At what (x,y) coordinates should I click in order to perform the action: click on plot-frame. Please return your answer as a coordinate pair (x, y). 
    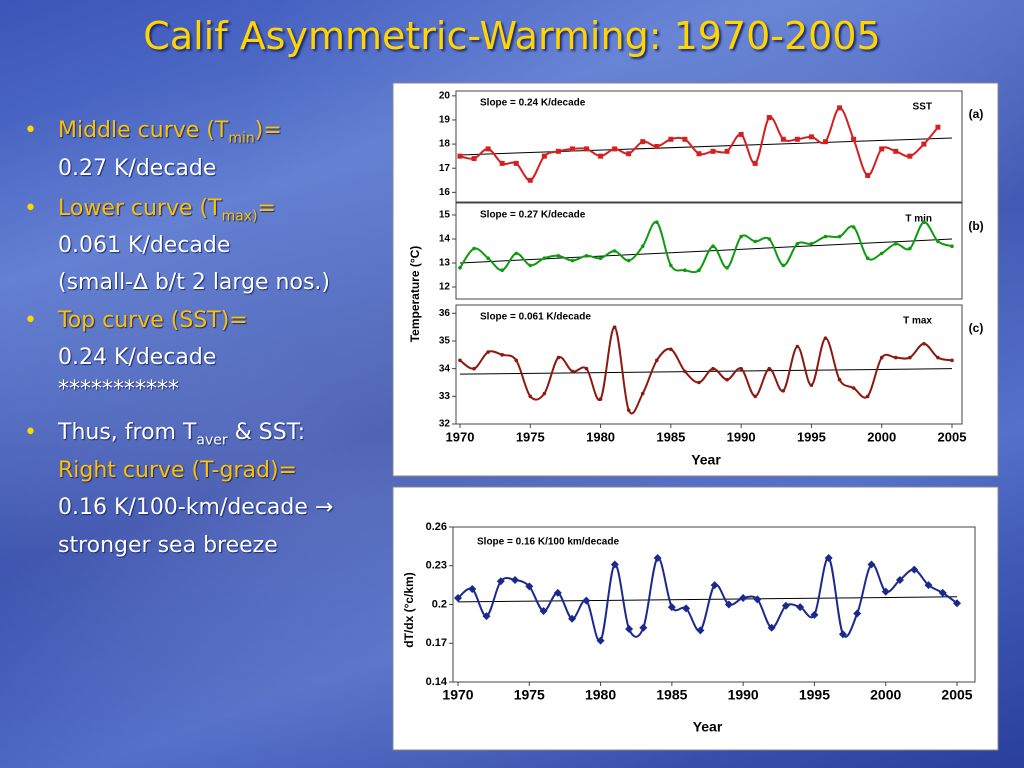
    Looking at the image, I should click on (709, 251).